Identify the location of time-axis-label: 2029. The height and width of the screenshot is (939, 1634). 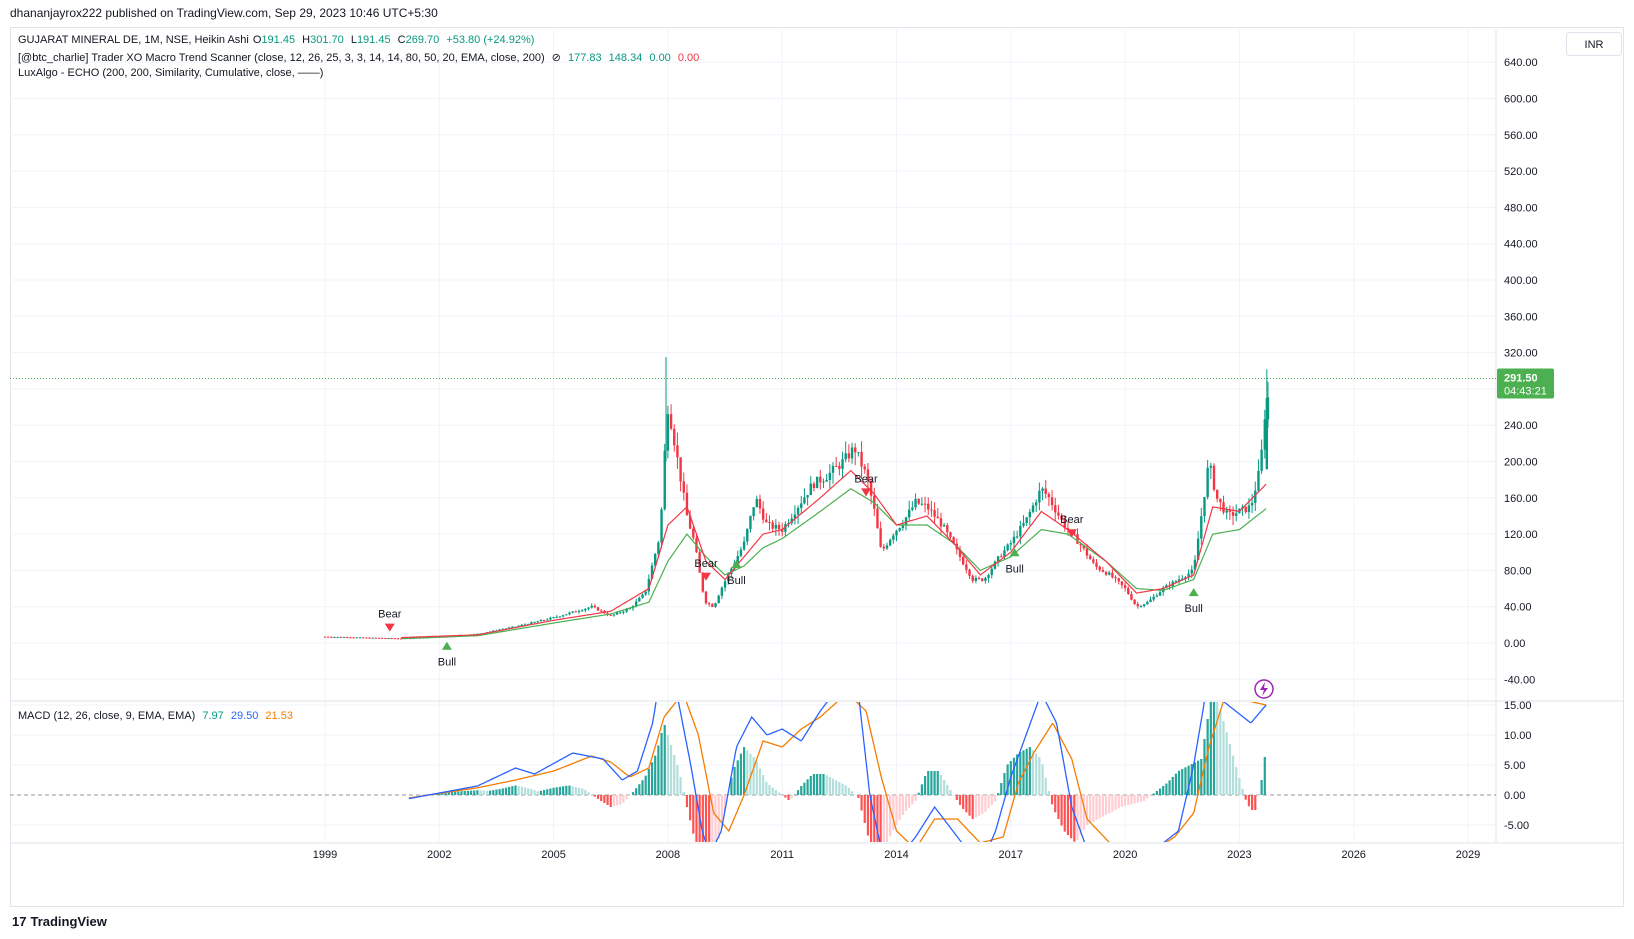
(1468, 855).